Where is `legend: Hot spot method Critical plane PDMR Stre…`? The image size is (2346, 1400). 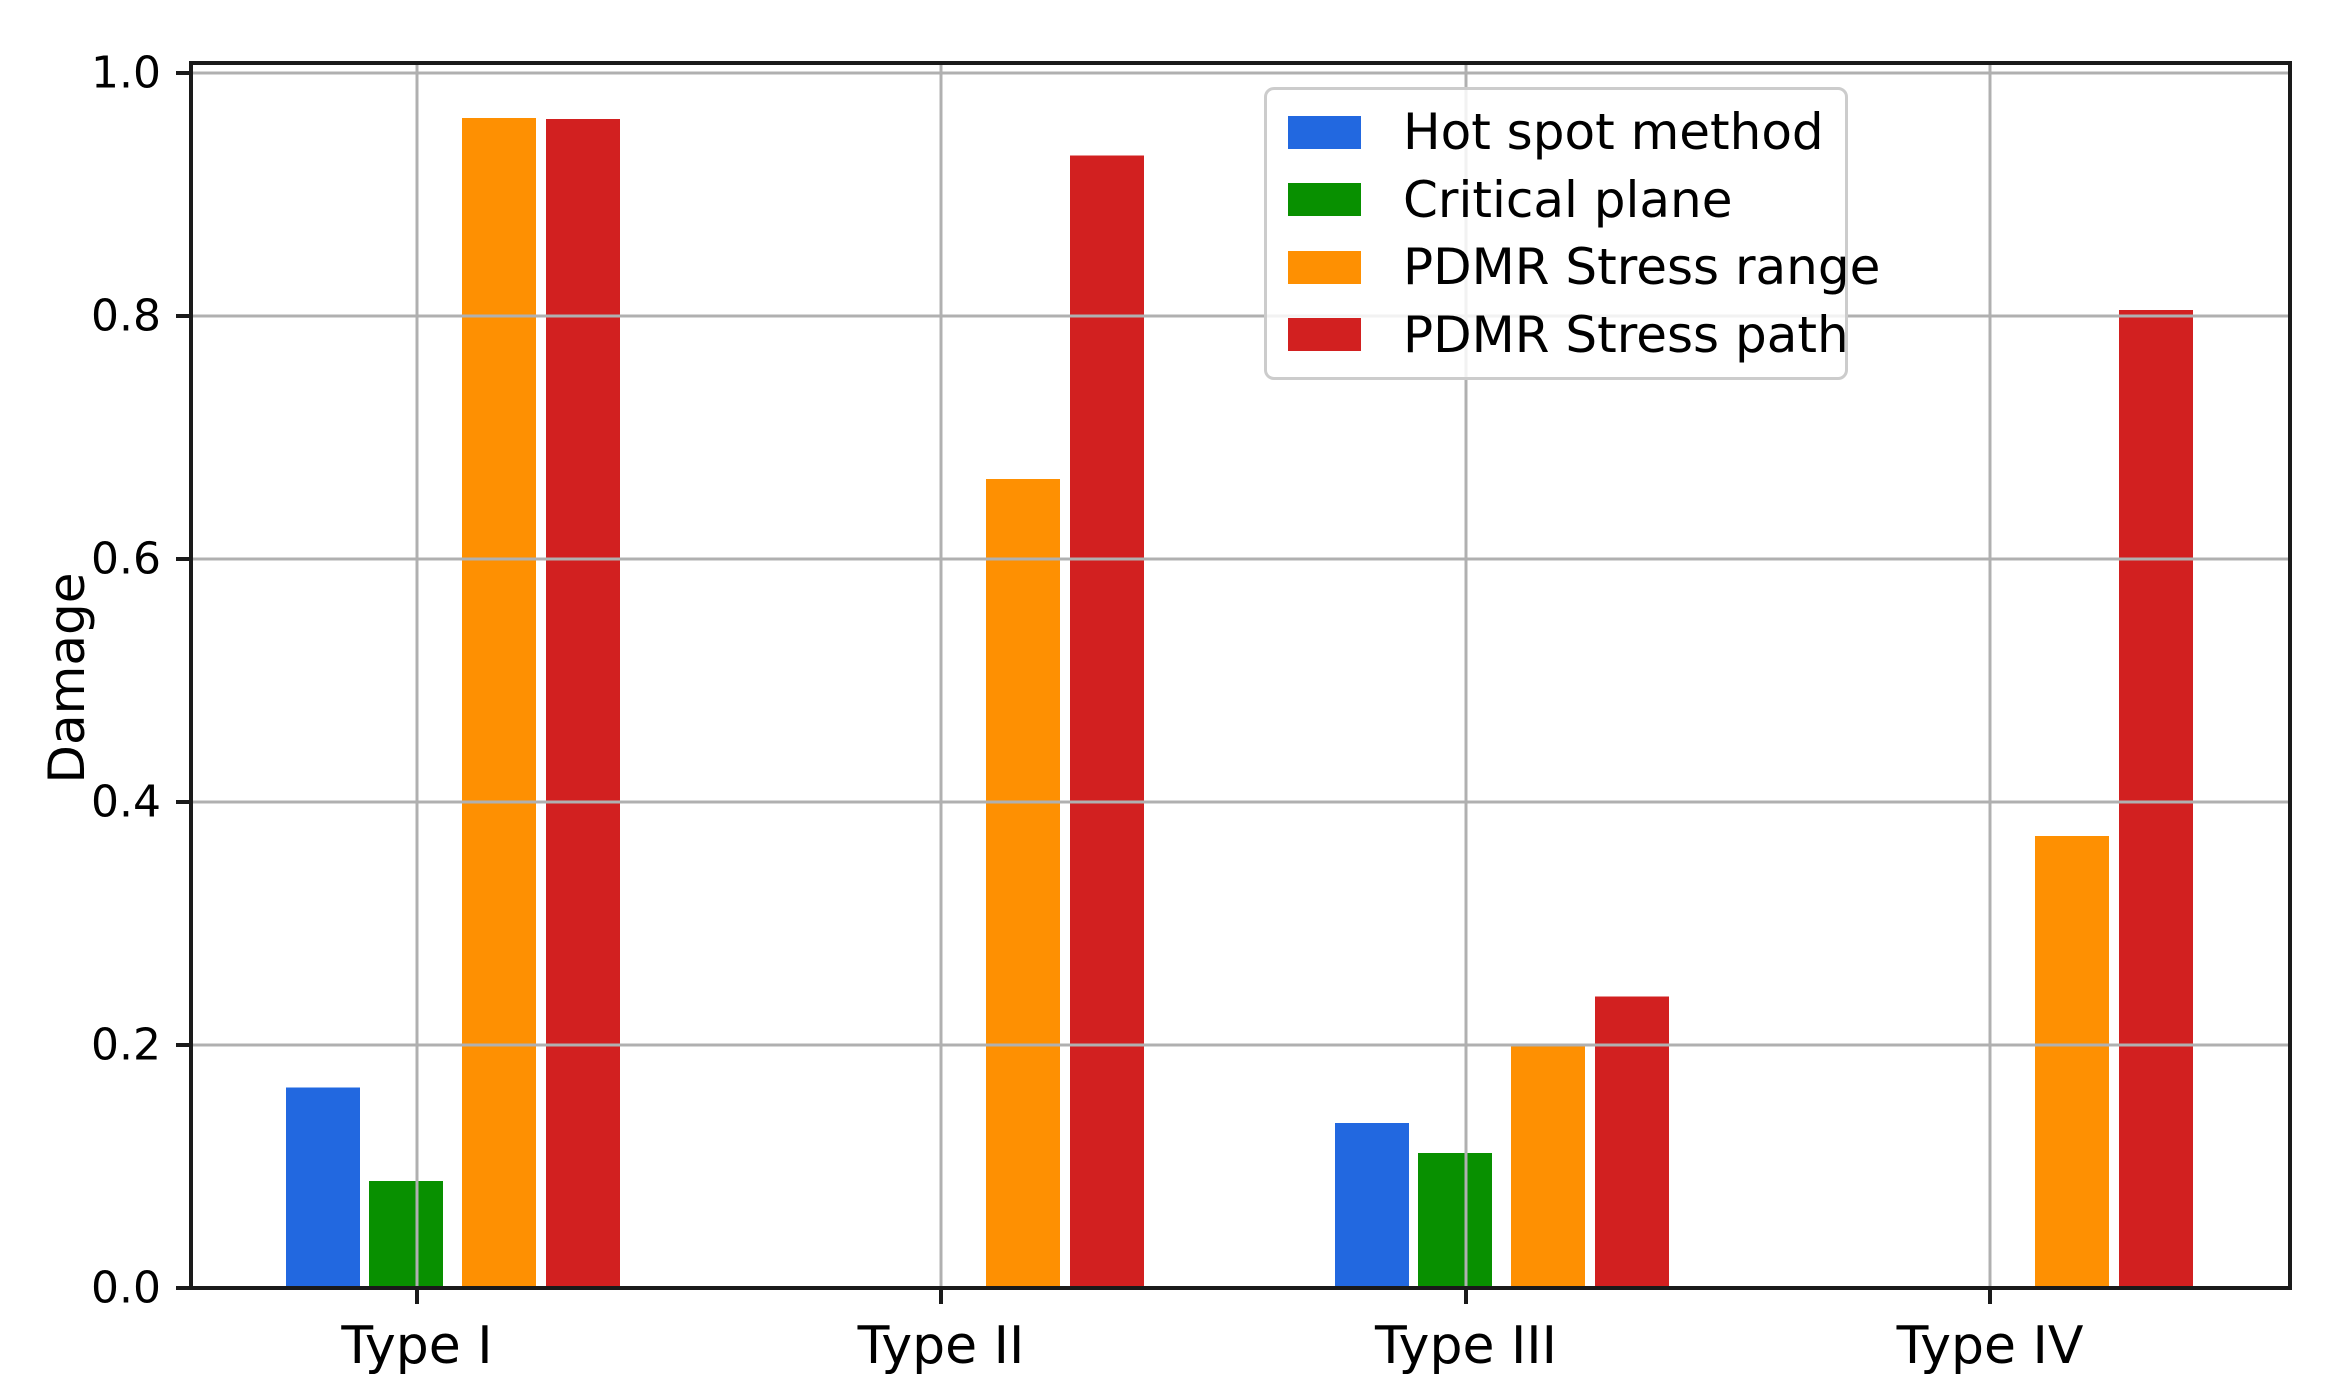 legend: Hot spot method Critical plane PDMR Stre… is located at coordinates (1572, 233).